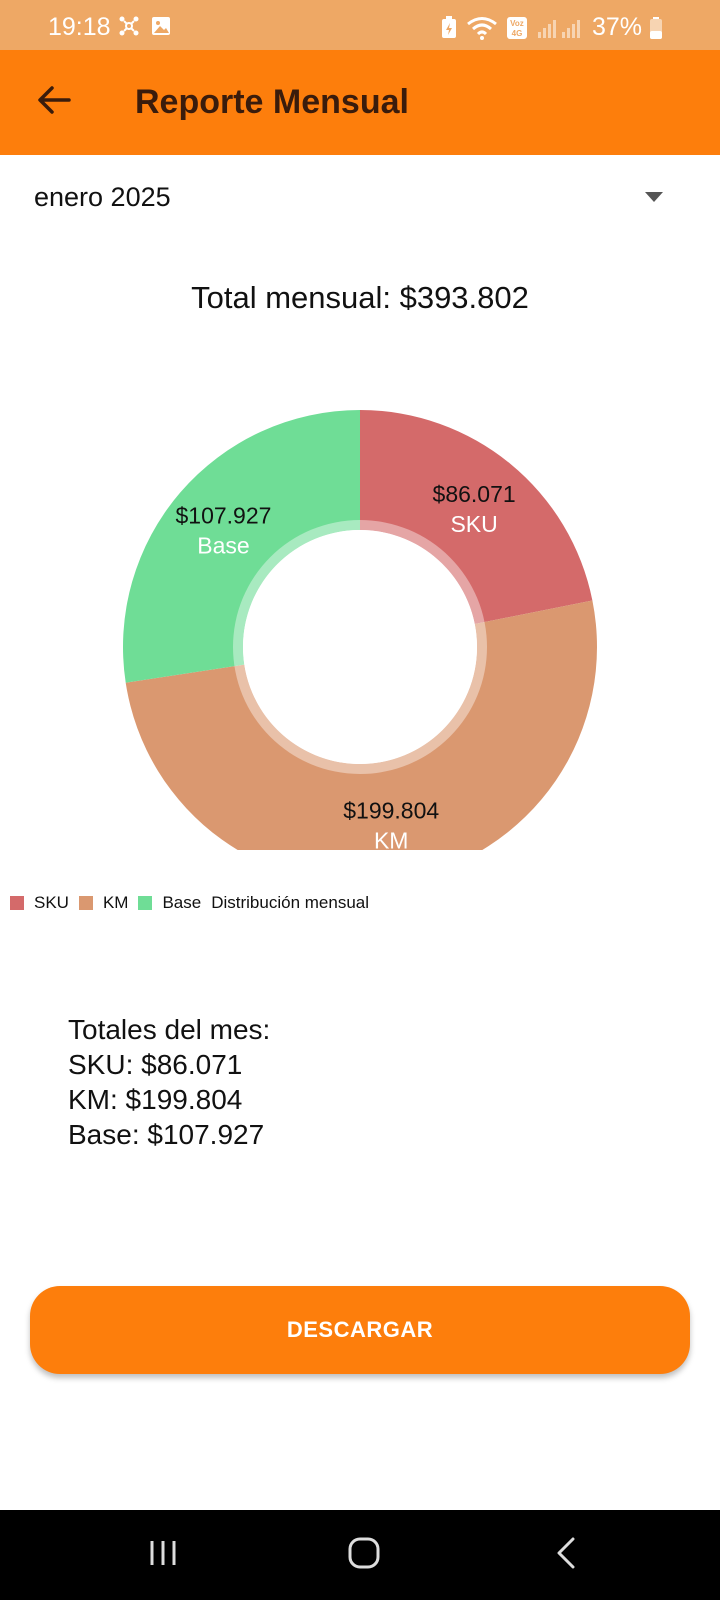 The image size is (720, 1600). Describe the element at coordinates (474, 494) in the screenshot. I see `slice-value-sku: $86.071` at that location.